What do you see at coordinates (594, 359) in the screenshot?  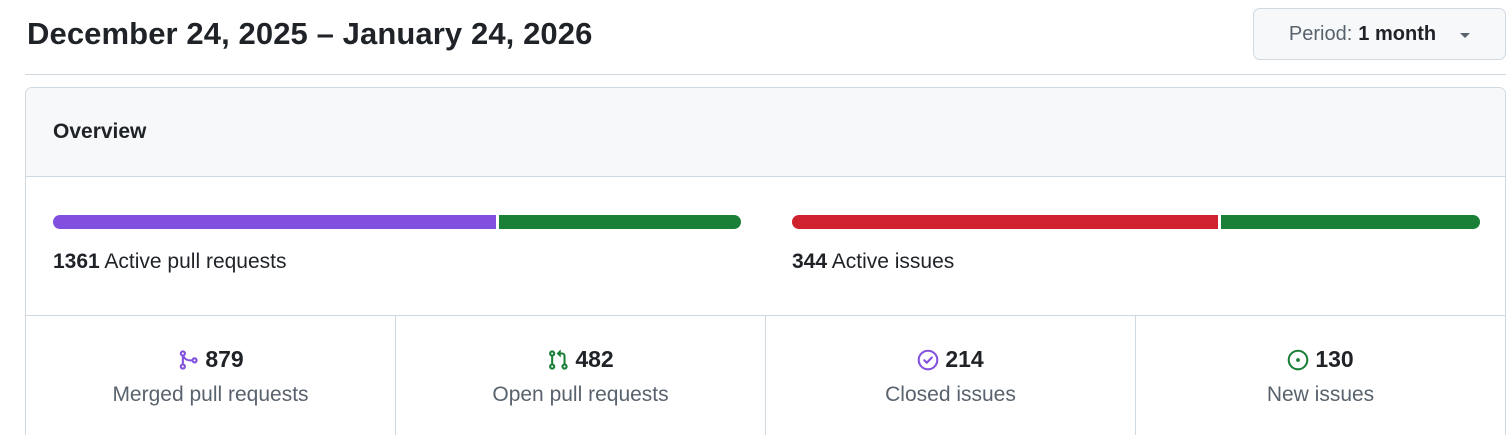 I see `open-pull-requests-count: 482` at bounding box center [594, 359].